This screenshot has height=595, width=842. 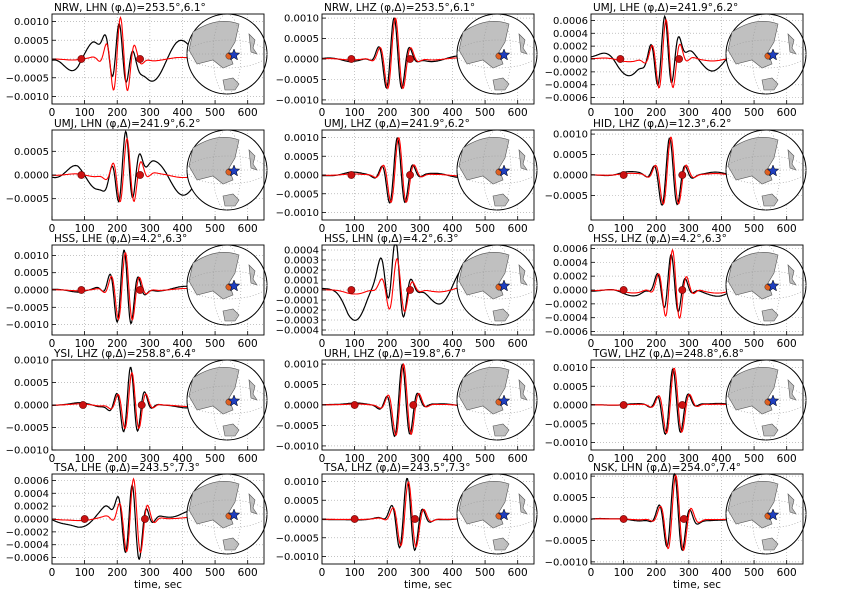 What do you see at coordinates (130, 8) in the screenshot?
I see `panel-title: NRW, LHN (φ,Δ)=253.5°,6.1°` at bounding box center [130, 8].